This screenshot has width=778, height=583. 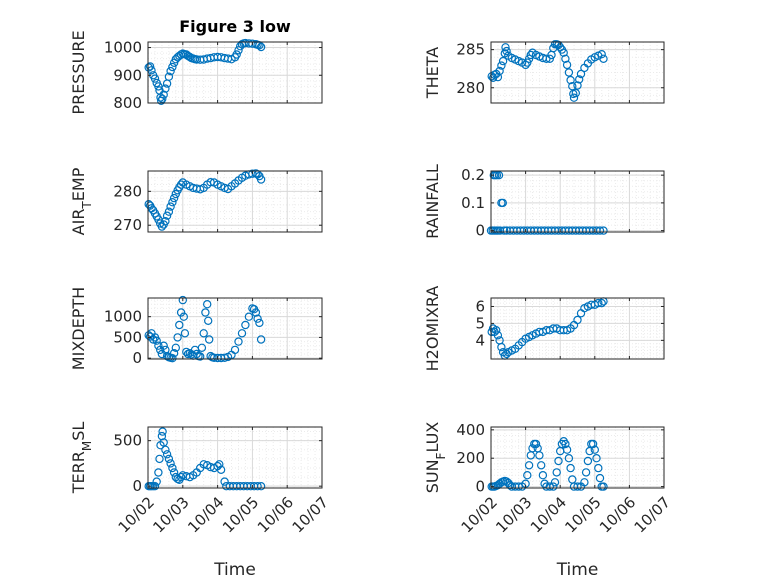 I want to click on x-tick-label: 10/06, so click(x=617, y=514).